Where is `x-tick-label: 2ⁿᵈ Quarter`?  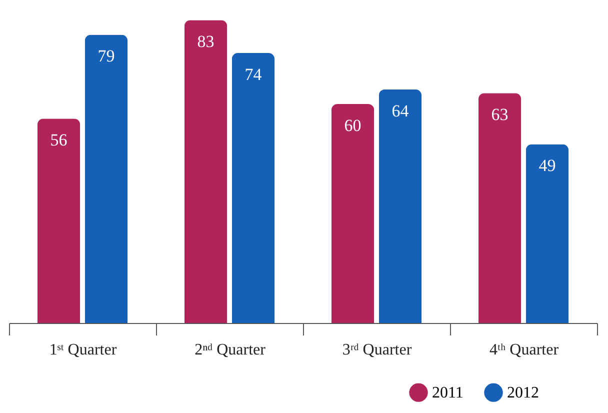
x-tick-label: 2ⁿᵈ Quarter is located at coordinates (230, 350).